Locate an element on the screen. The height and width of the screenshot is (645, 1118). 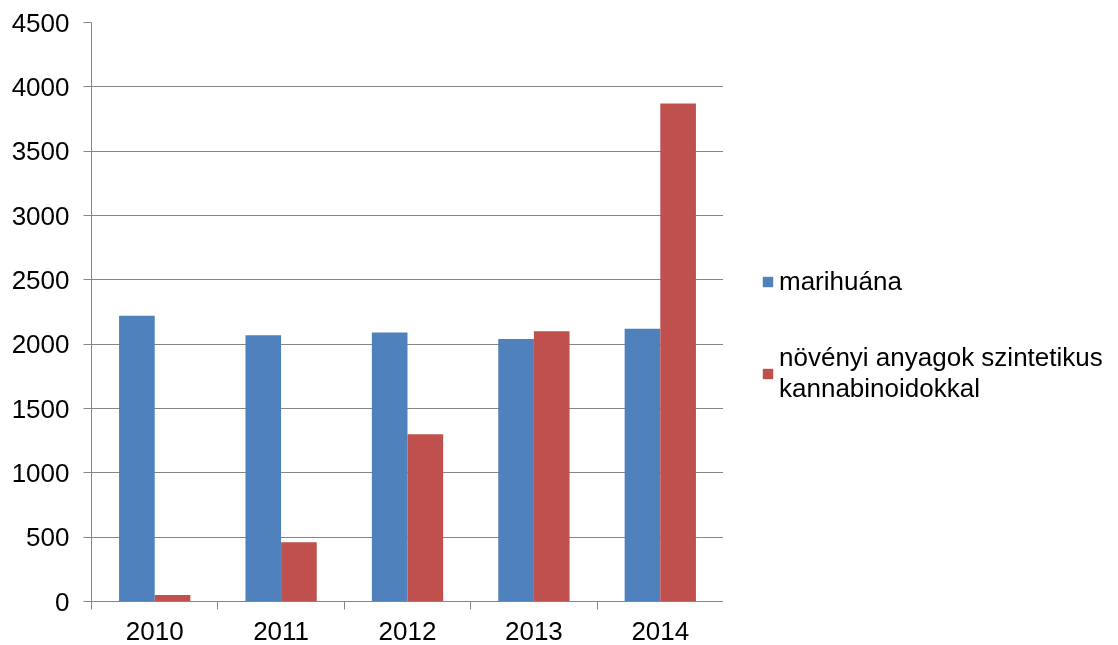
x-tick-label: 2011 is located at coordinates (281, 630).